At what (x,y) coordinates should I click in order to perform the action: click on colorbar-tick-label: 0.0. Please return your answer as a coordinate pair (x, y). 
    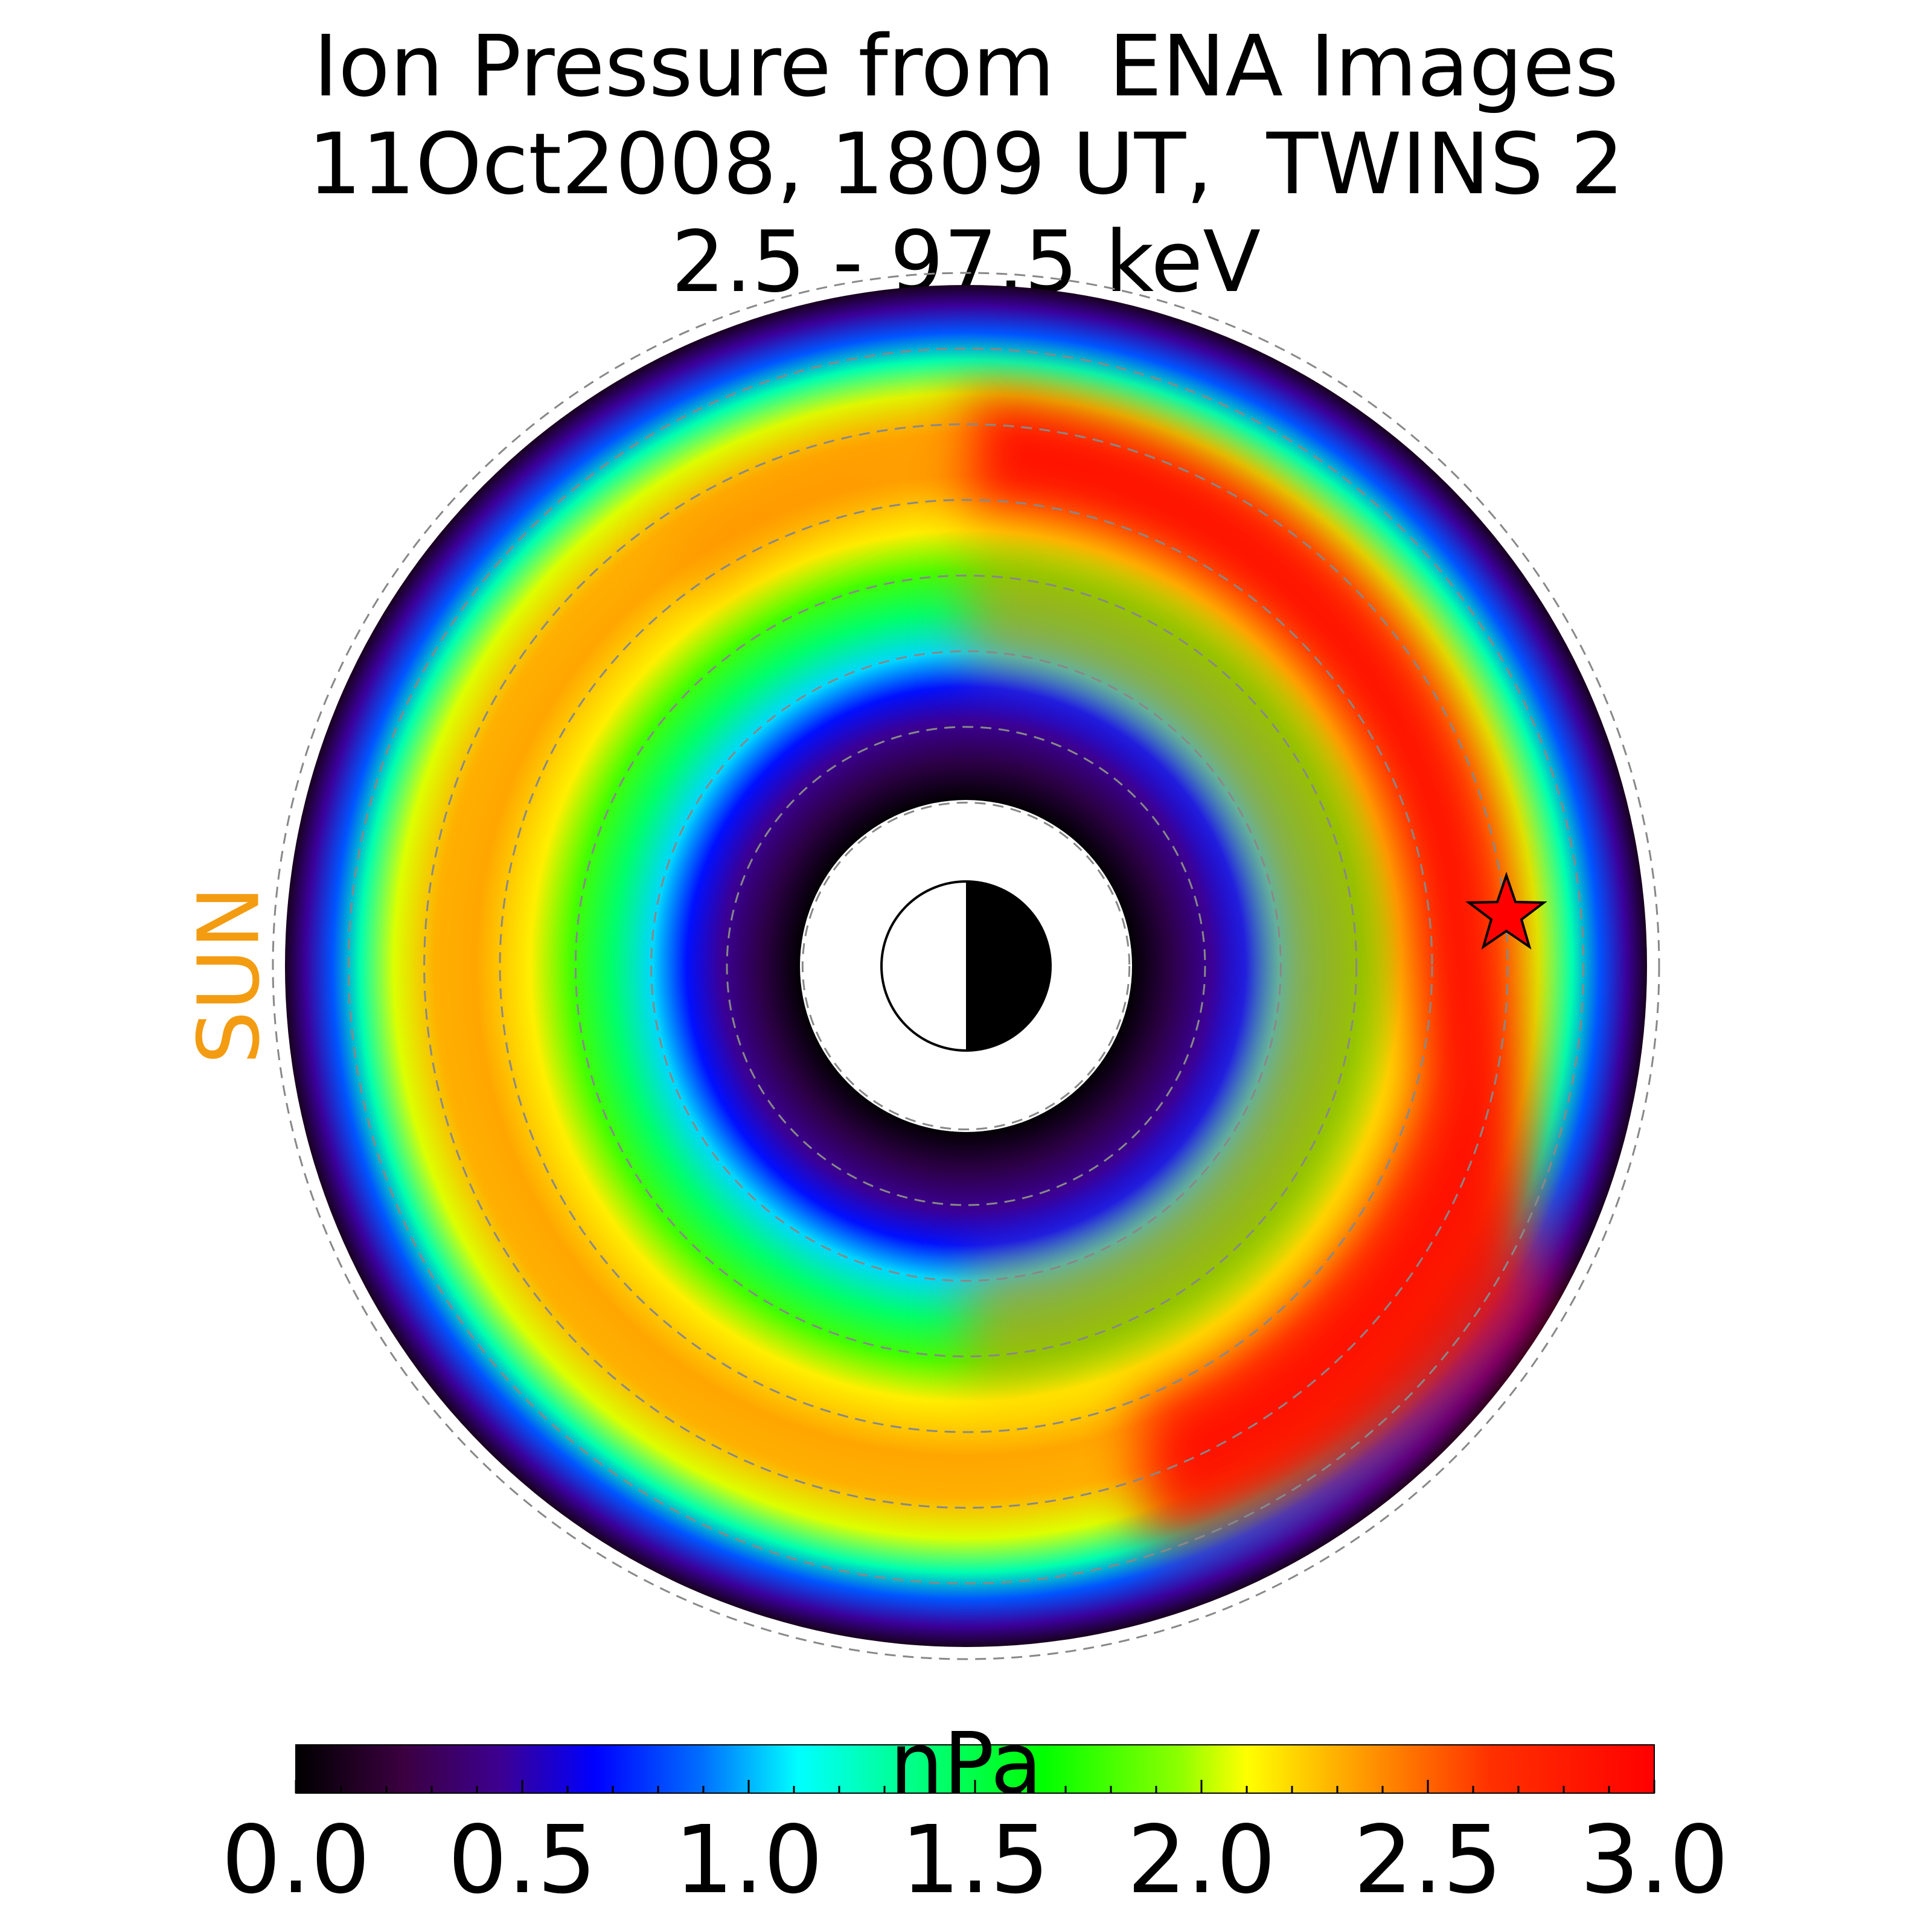
    Looking at the image, I should click on (296, 1860).